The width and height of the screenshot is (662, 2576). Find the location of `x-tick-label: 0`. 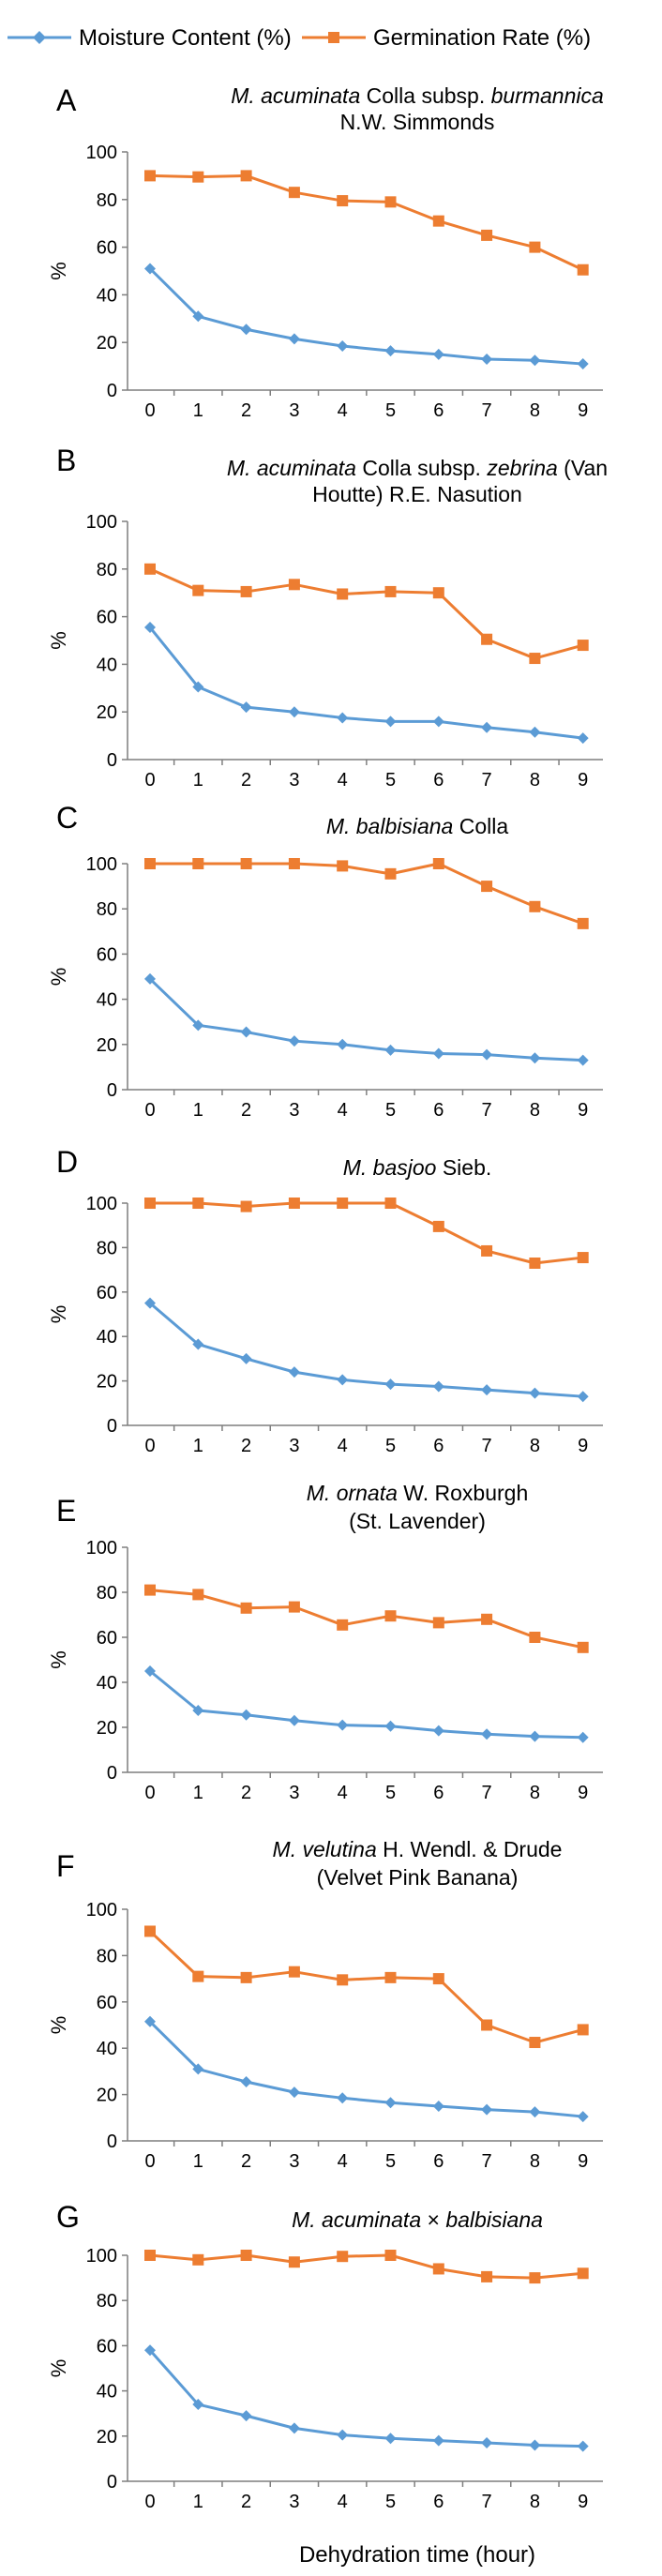

x-tick-label: 0 is located at coordinates (149, 780).